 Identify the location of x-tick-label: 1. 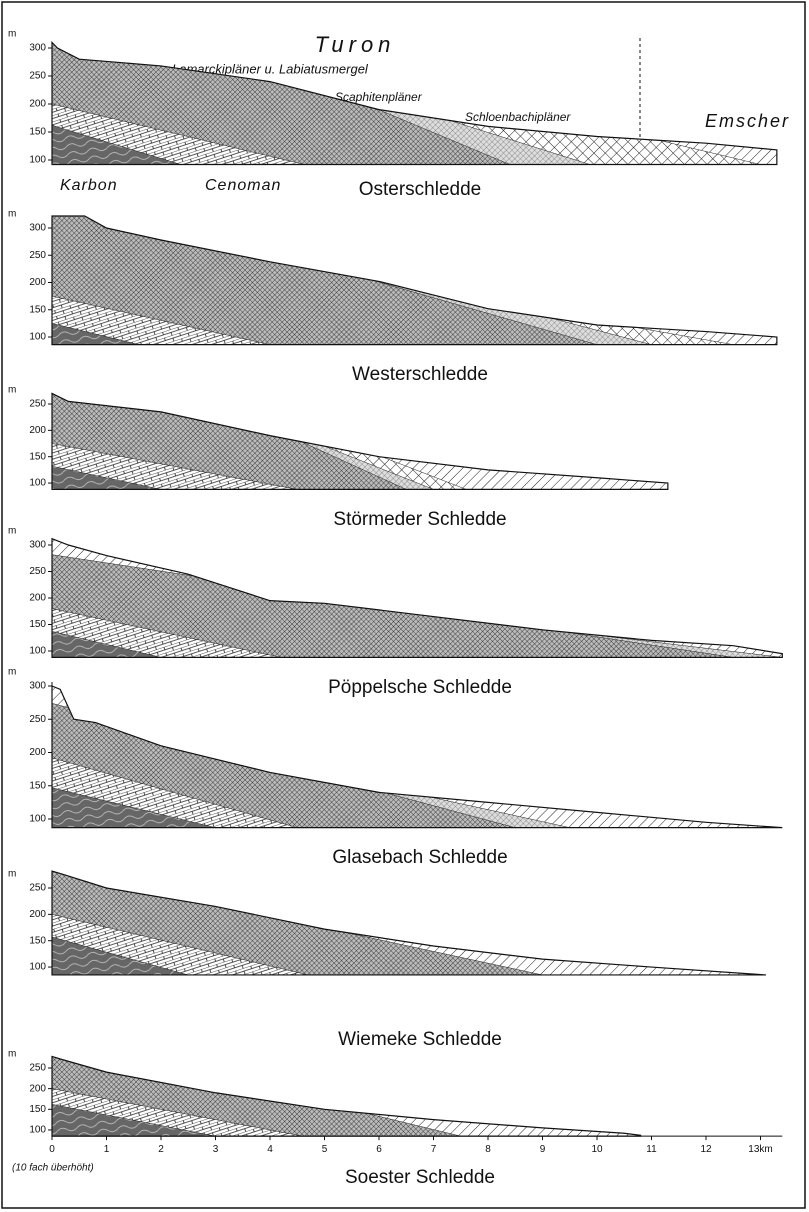
(107, 1149).